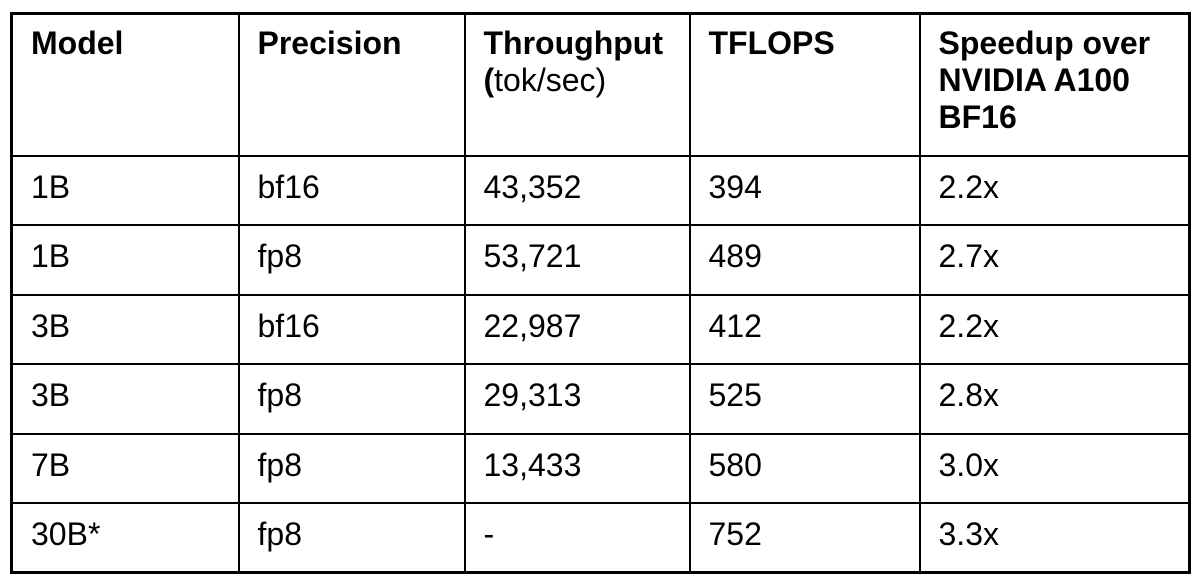 The width and height of the screenshot is (1200, 584). I want to click on table-row: 30B* fp8 - 752 3.3x, so click(600, 538).